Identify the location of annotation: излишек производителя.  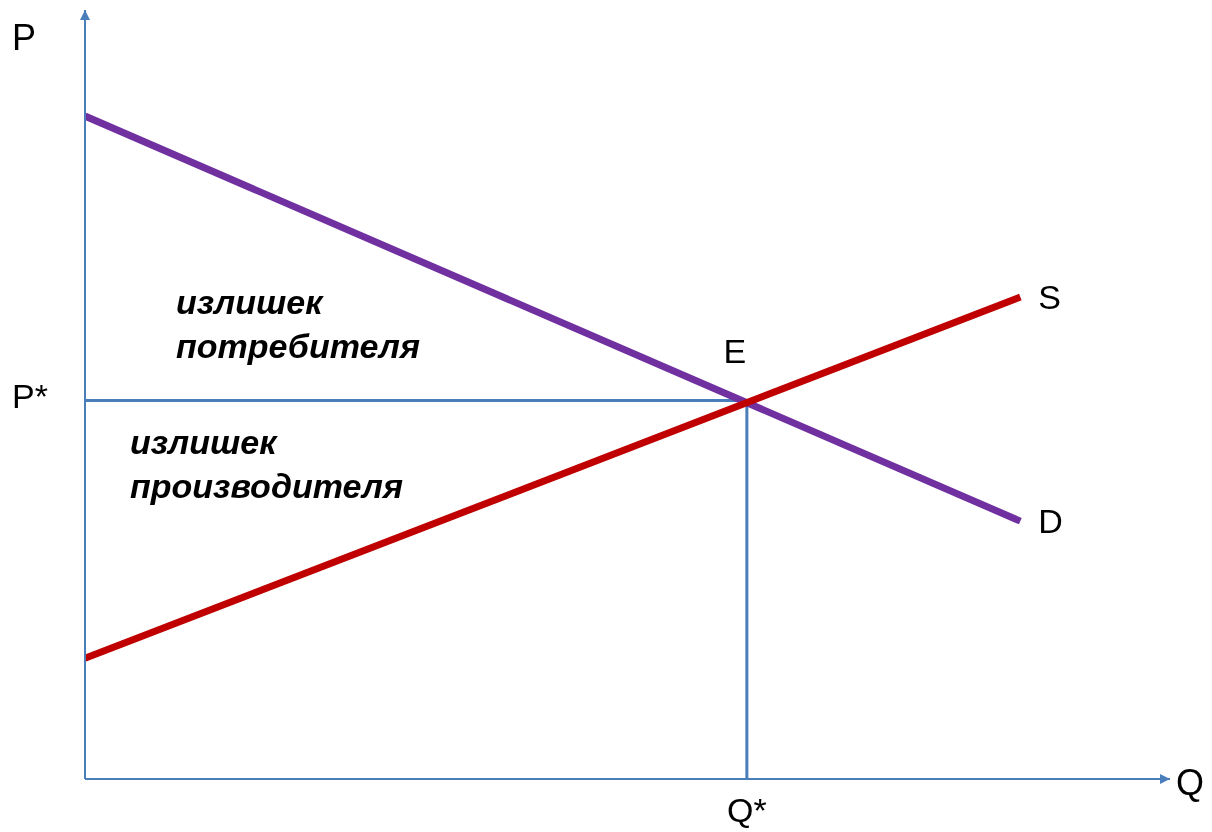
(267, 464).